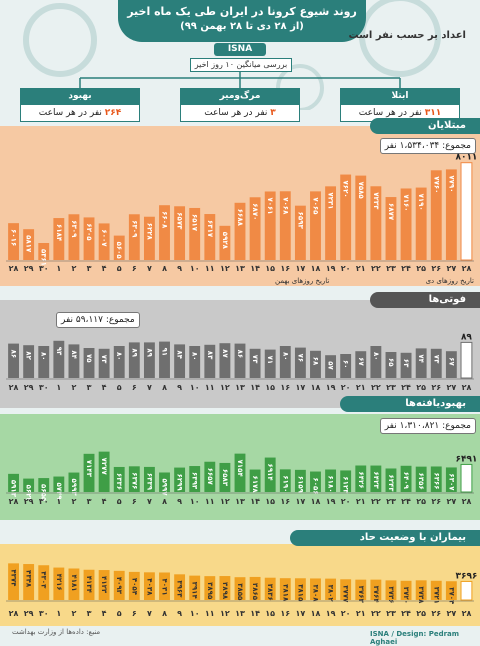 This screenshot has width=480, height=646. Describe the element at coordinates (407, 35) in the screenshot. I see `units-note: اعداد بر حسب نفر است` at that location.